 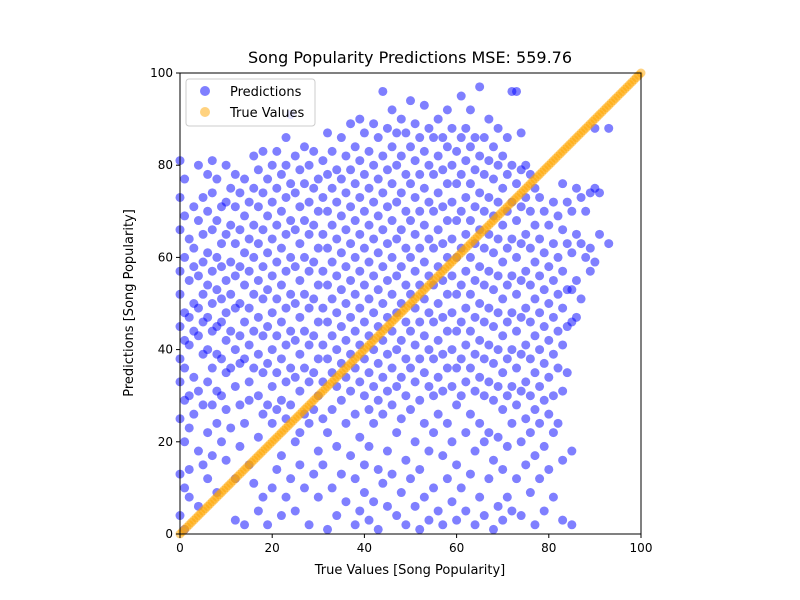 What do you see at coordinates (169, 534) in the screenshot?
I see `y-tick-label: 0` at bounding box center [169, 534].